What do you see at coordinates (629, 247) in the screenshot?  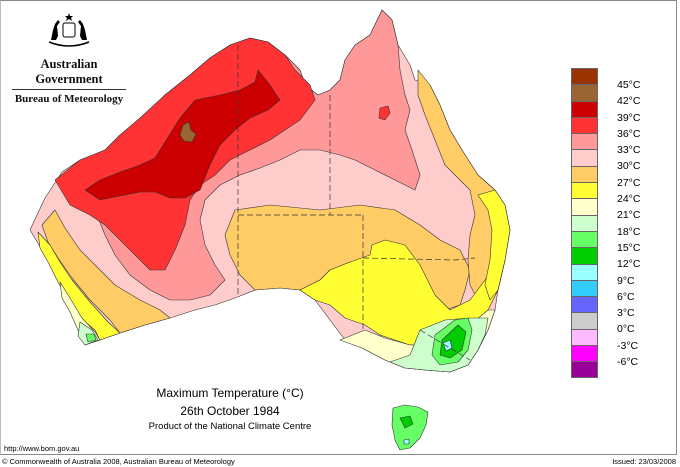 I see `legend-label: 15°C` at bounding box center [629, 247].